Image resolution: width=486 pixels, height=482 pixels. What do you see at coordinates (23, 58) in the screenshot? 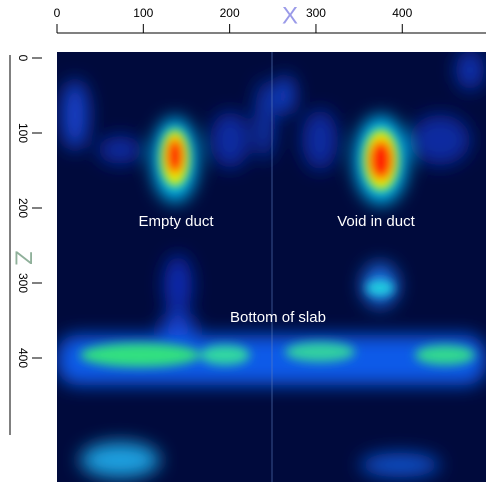
I see `y-tick-label: 0` at bounding box center [23, 58].